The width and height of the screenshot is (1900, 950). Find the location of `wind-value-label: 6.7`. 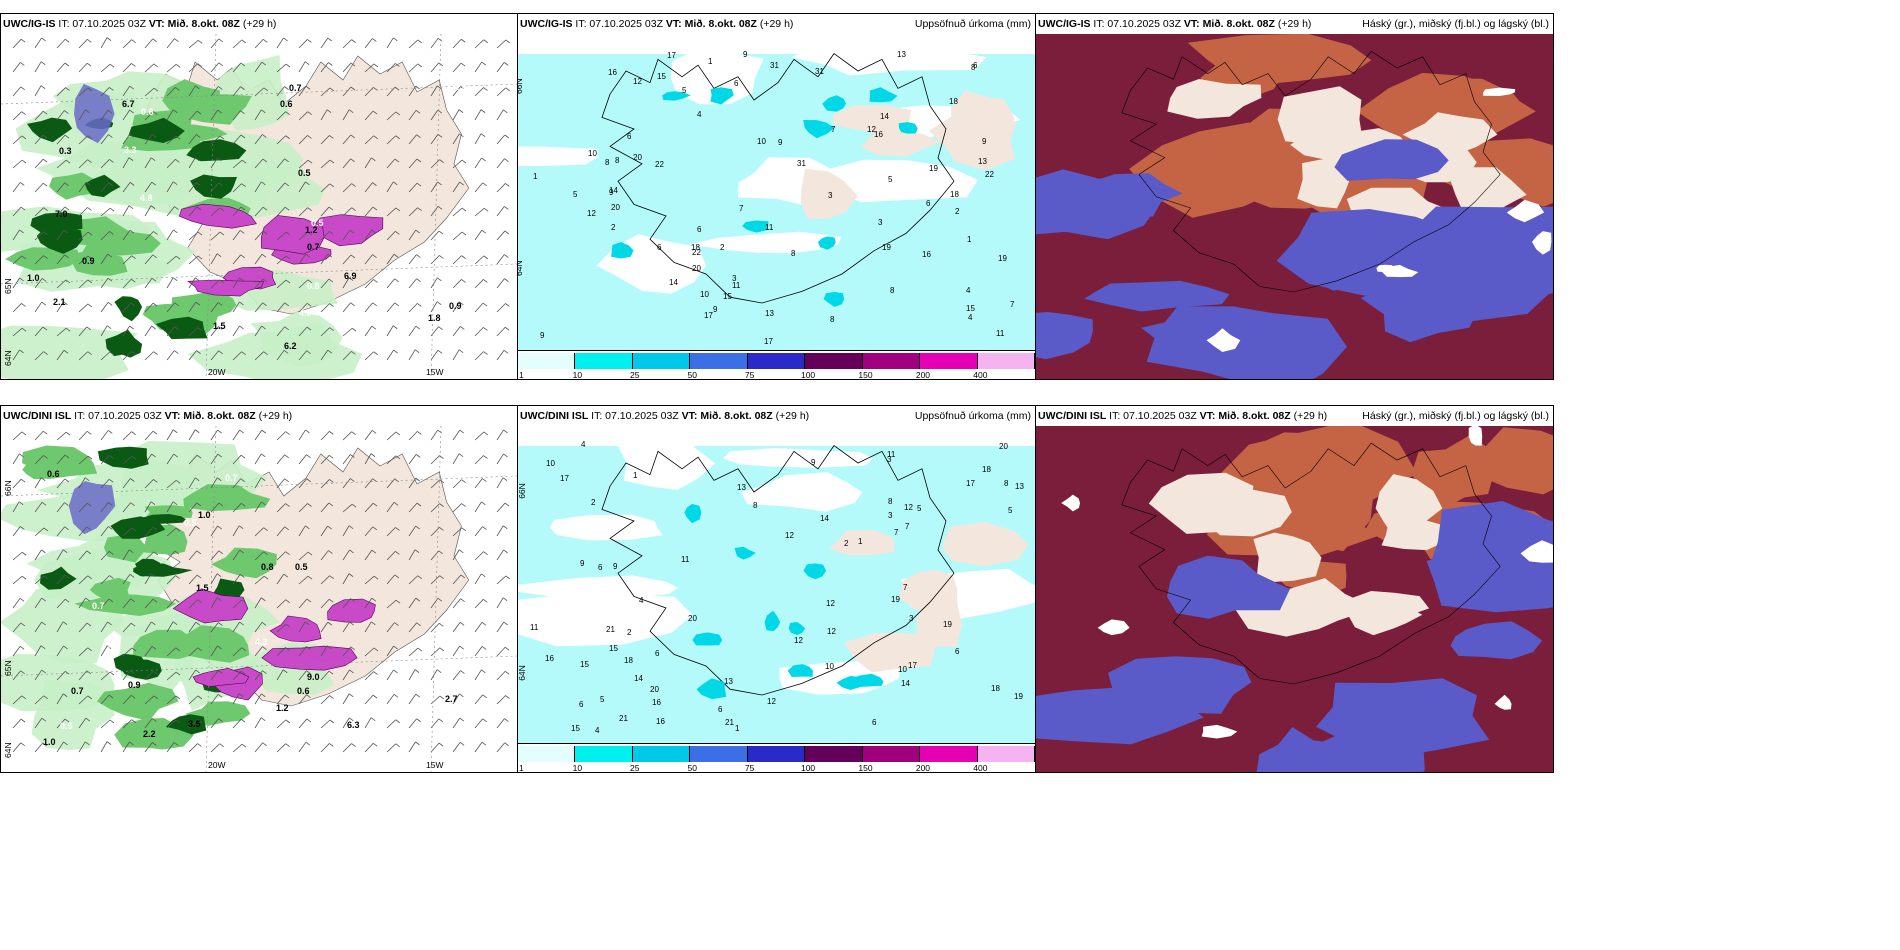

wind-value-label: 6.7 is located at coordinates (128, 104).